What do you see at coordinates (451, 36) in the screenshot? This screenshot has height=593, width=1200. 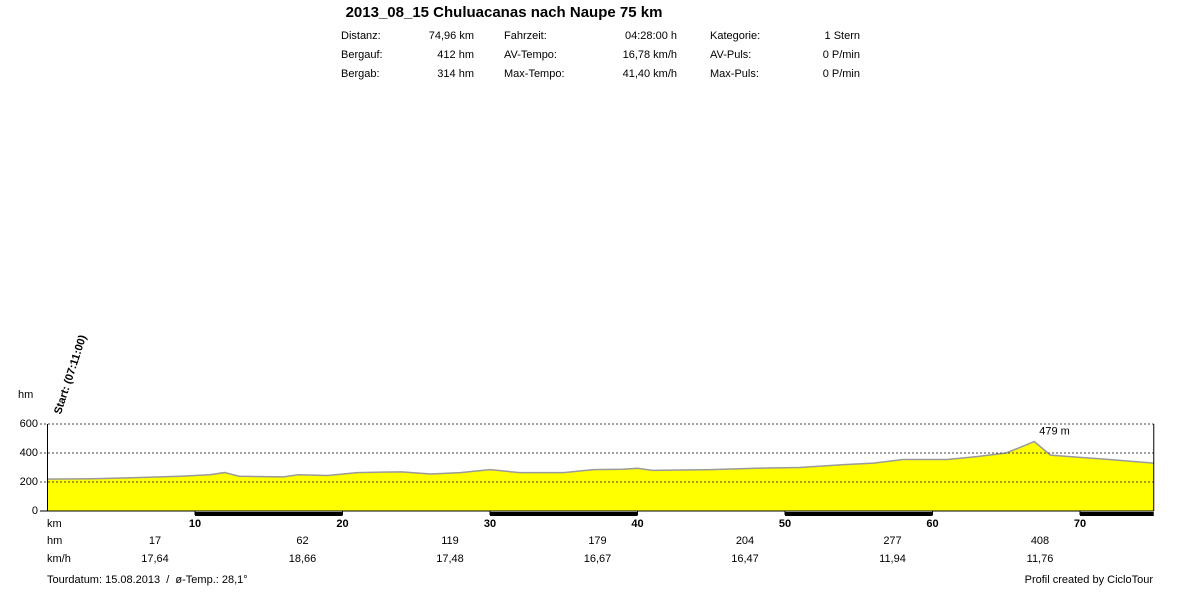 I see `stat-value: 74,96 km` at bounding box center [451, 36].